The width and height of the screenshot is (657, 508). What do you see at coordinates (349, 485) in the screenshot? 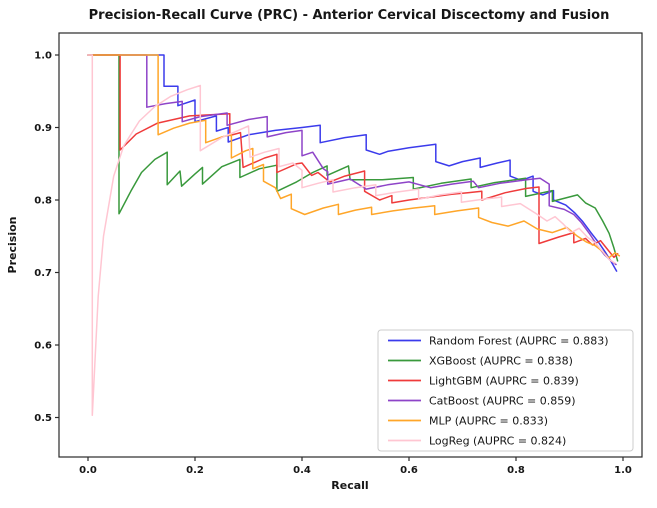
I see `x-axis-label: Recall` at bounding box center [349, 485].